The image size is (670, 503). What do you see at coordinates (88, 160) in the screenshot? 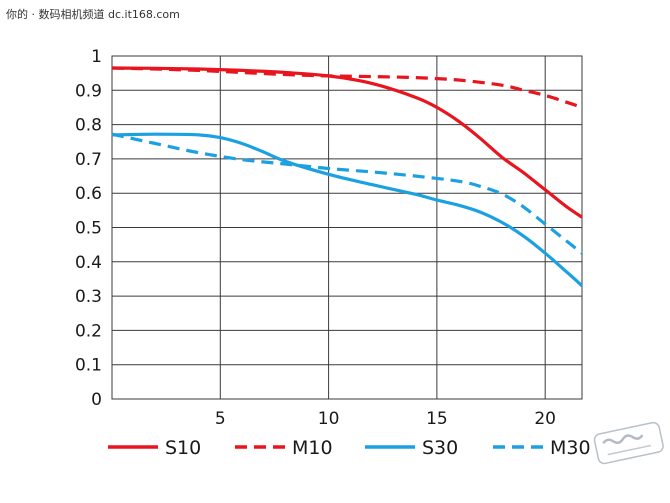
I see `y-tick-label: 0.7` at bounding box center [88, 160].